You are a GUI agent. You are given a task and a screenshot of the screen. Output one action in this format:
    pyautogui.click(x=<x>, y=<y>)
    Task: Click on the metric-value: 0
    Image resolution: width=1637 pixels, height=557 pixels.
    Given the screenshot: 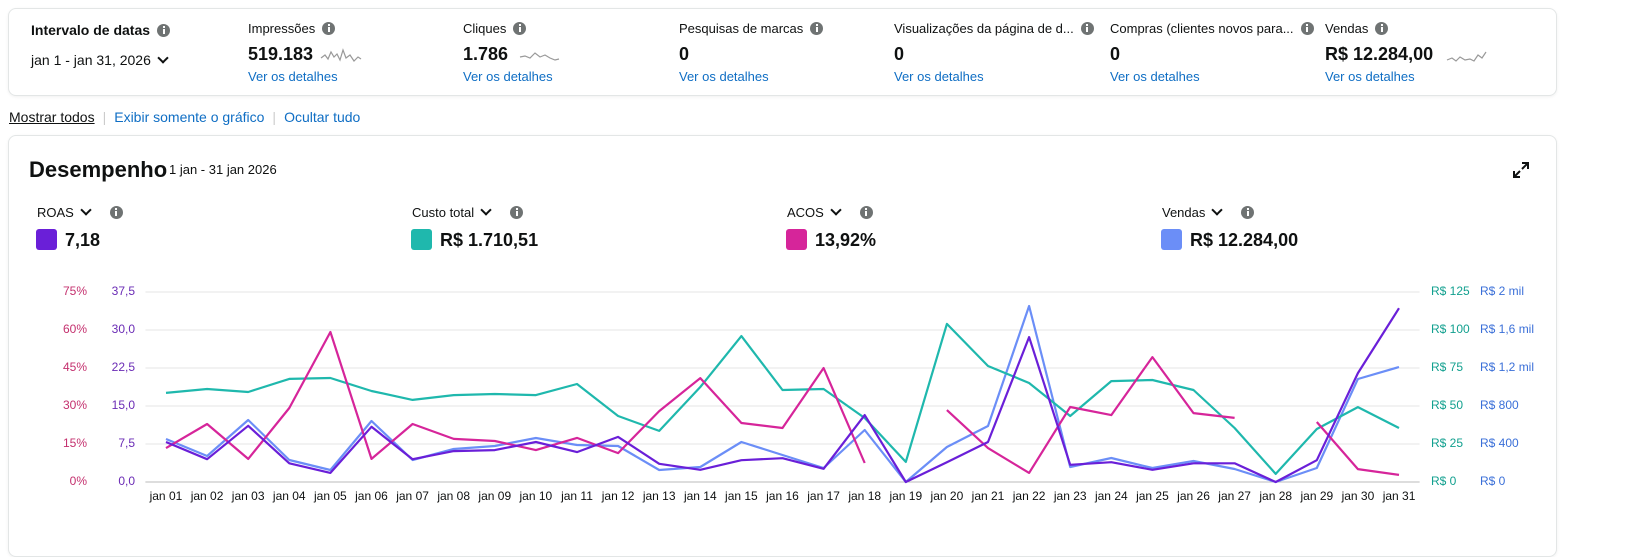 What is the action you would take?
    pyautogui.click(x=684, y=54)
    